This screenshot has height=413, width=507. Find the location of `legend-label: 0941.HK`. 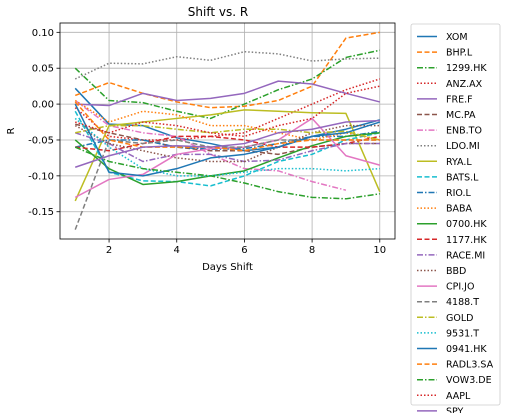

legend-label: 0941.HK is located at coordinates (466, 349).